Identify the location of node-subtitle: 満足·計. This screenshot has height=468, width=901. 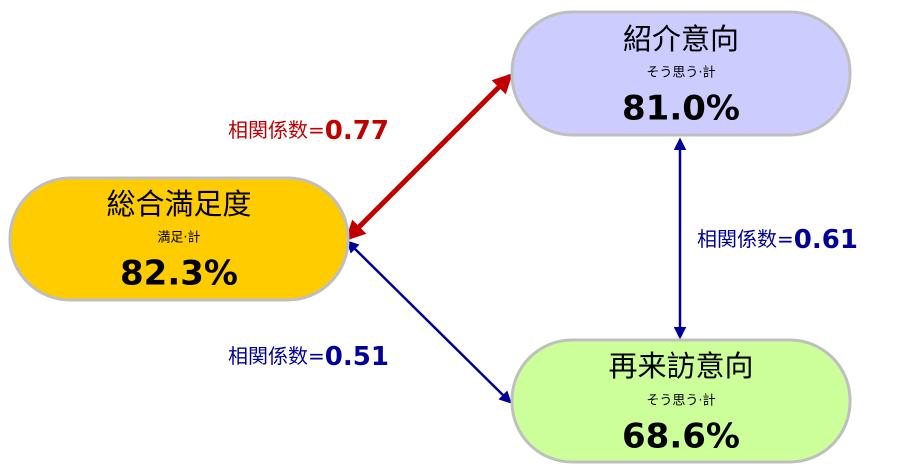
(178, 238).